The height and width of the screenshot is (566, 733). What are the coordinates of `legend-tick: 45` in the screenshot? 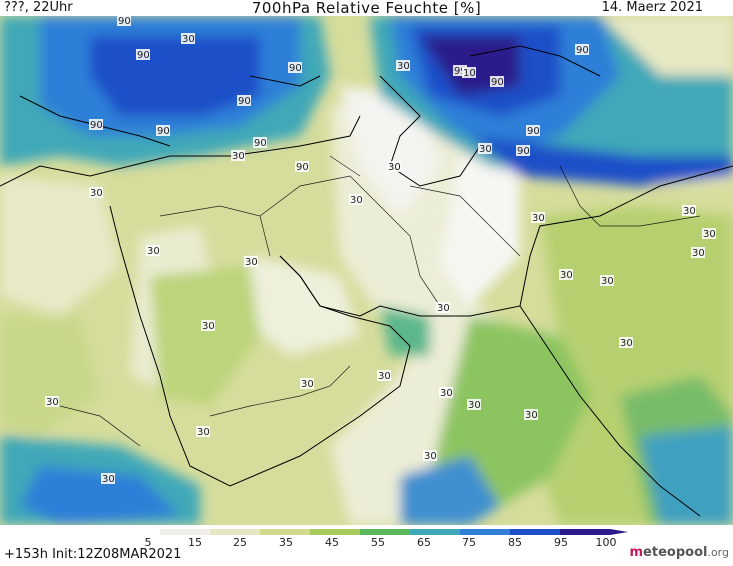 It's located at (332, 541).